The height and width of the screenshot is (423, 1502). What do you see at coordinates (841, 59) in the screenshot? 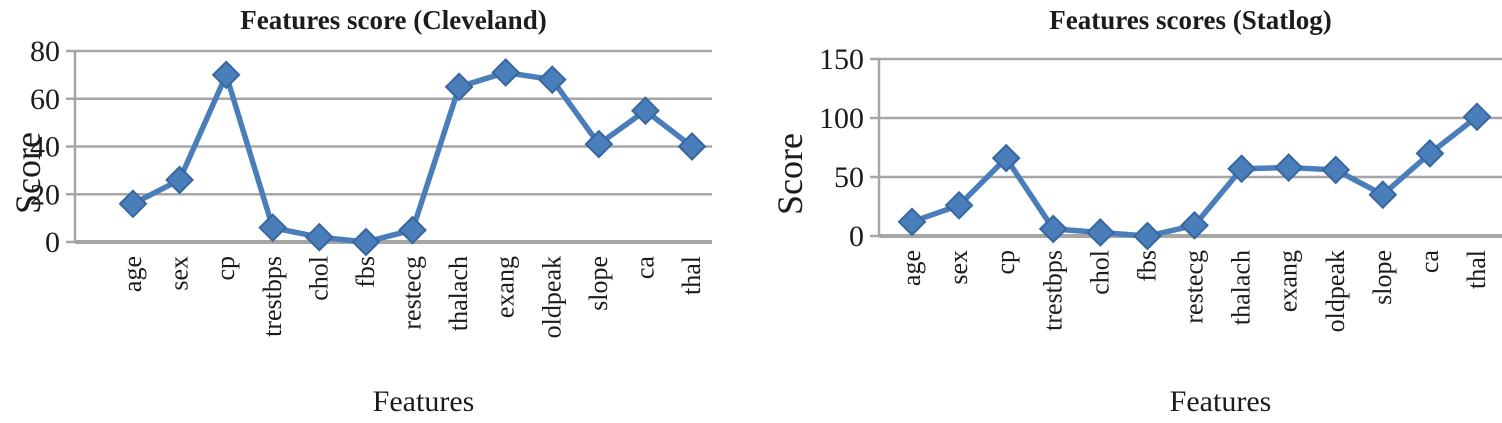
I see `y-tick-label-150: 150` at bounding box center [841, 59].